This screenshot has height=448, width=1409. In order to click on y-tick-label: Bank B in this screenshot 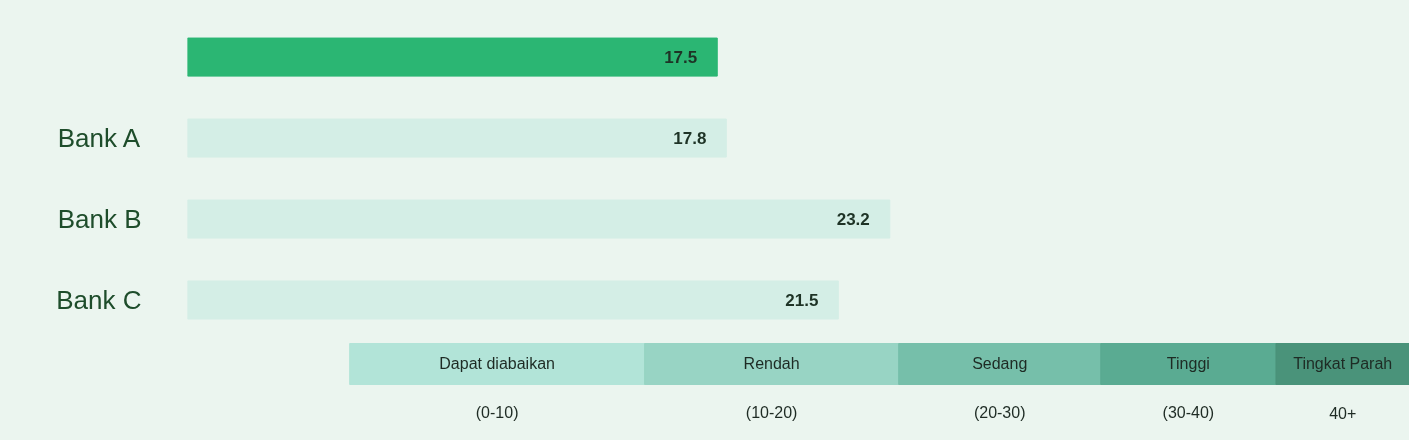, I will do `click(99, 219)`.